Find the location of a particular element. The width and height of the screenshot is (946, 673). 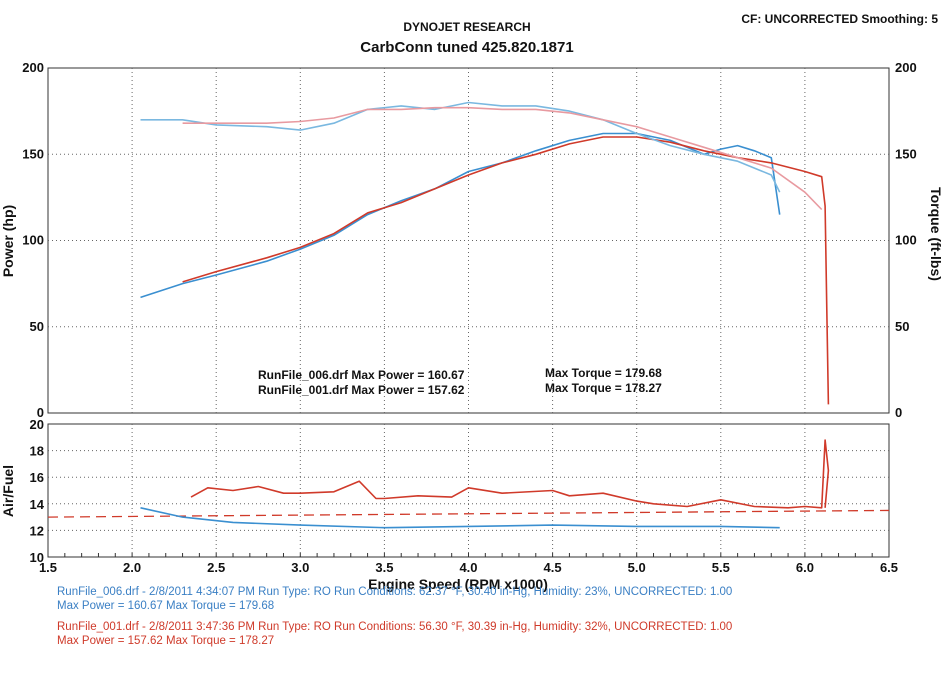

summary-run006-torque: Max Torque = 179.68 is located at coordinates (603, 373).